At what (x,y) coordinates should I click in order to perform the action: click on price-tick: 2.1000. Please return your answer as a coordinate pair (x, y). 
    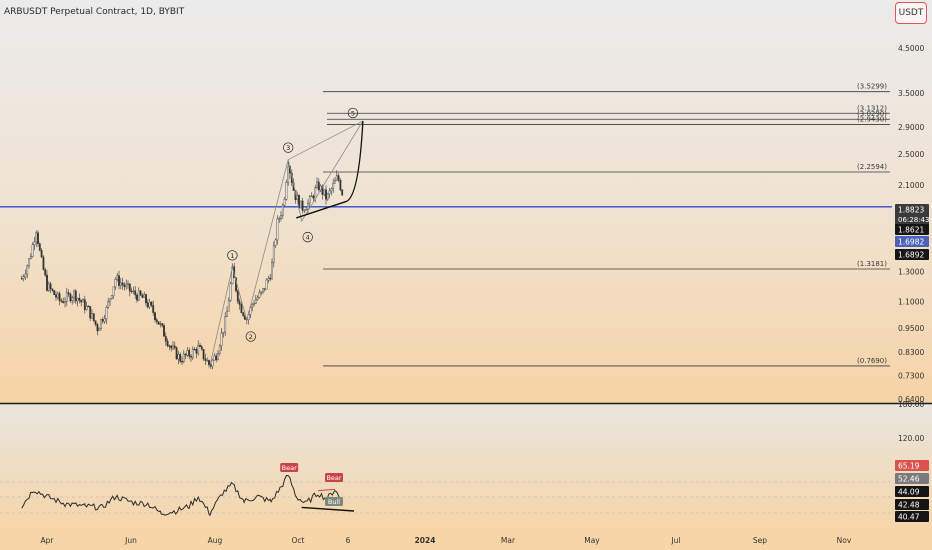
    Looking at the image, I should click on (911, 185).